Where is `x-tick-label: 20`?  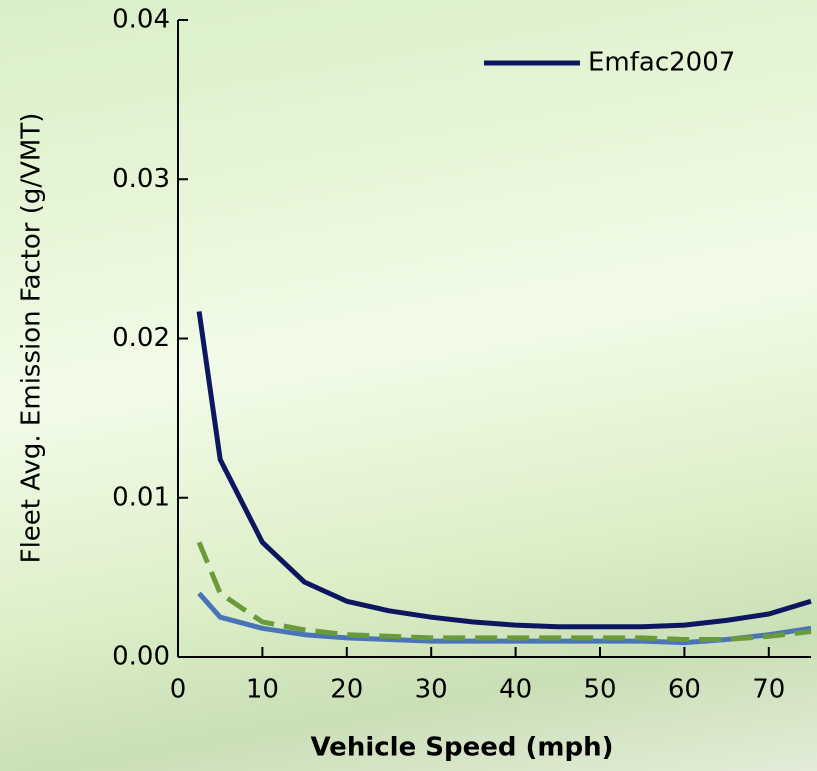 x-tick-label: 20 is located at coordinates (346, 690).